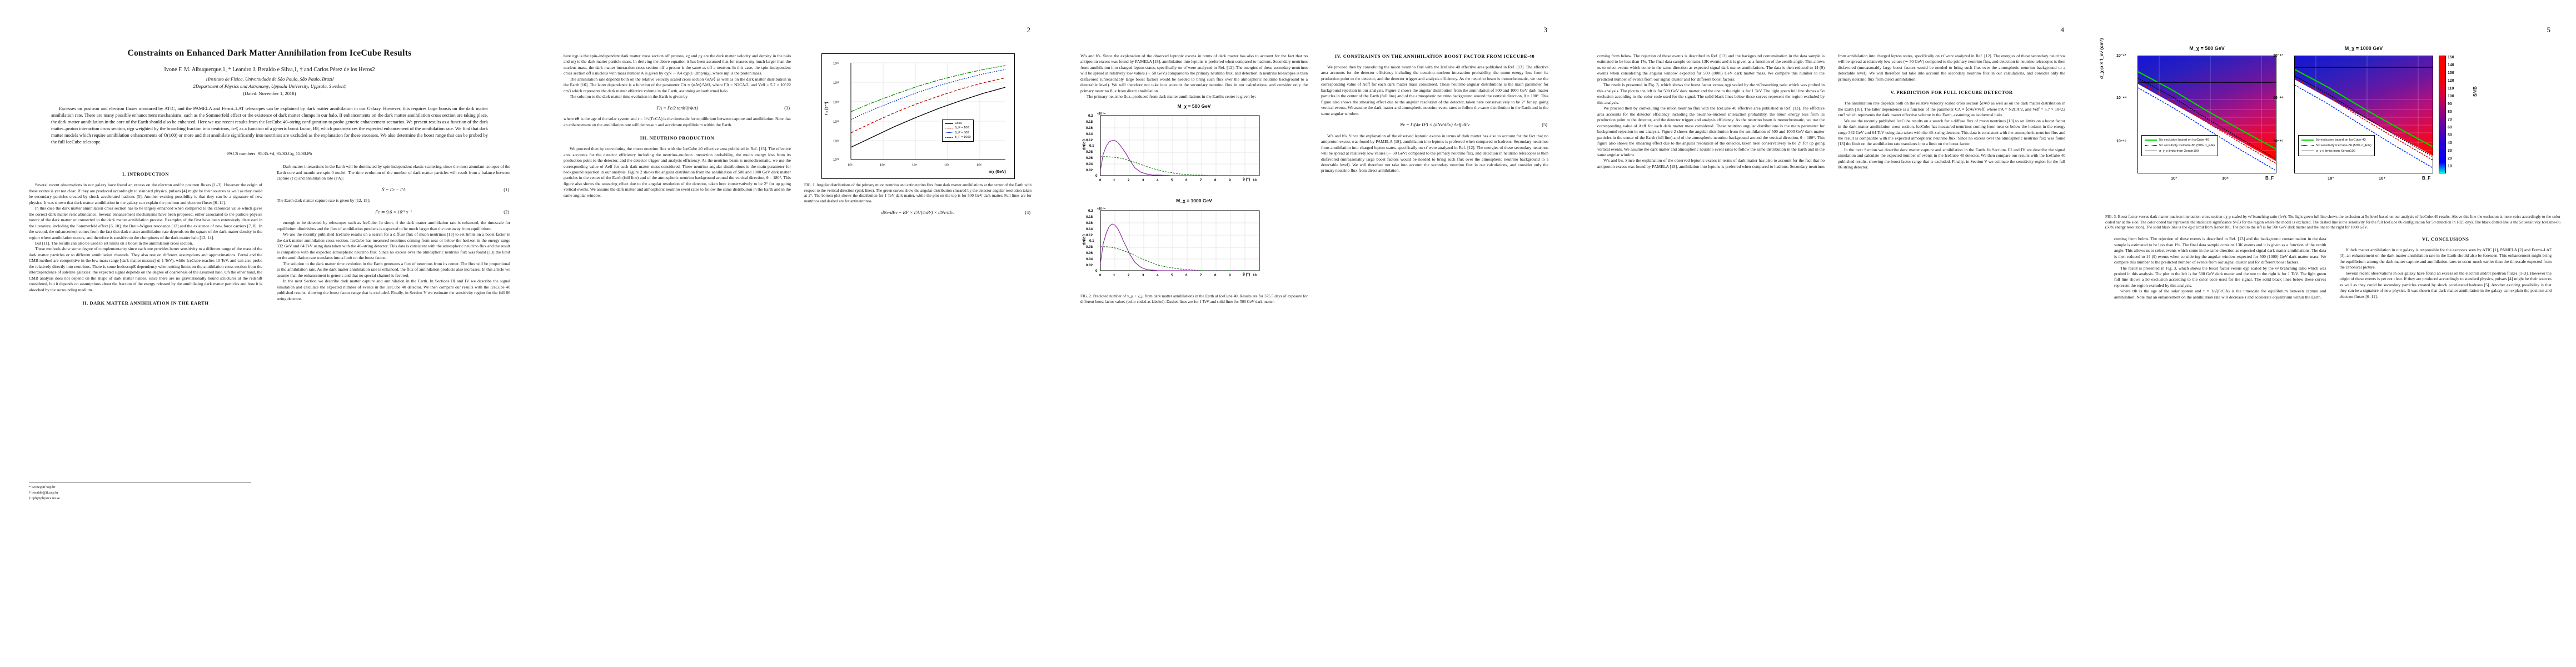 The height and width of the screenshot is (667, 2576). What do you see at coordinates (997, 172) in the screenshot?
I see `figure-1-xlabel: mχ (GeV)` at bounding box center [997, 172].